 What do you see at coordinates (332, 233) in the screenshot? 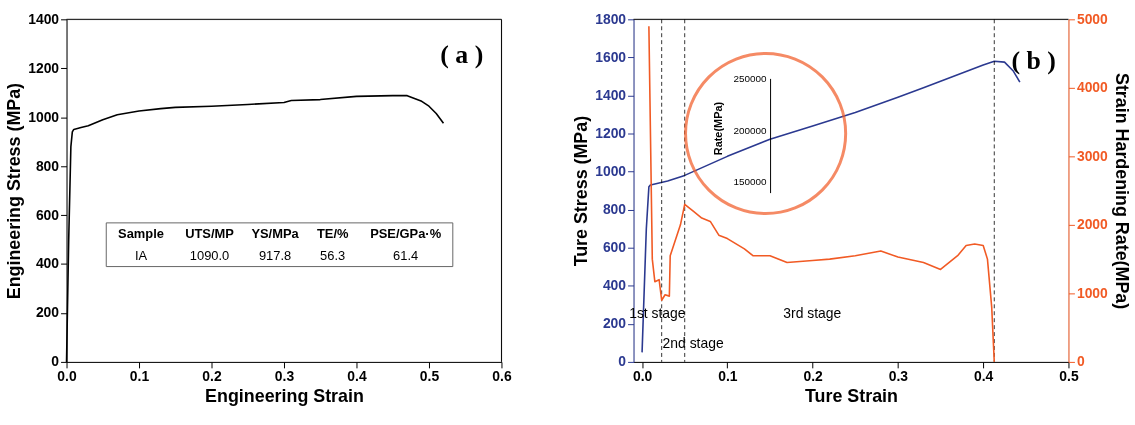
I see `annotation: TE/%` at bounding box center [332, 233].